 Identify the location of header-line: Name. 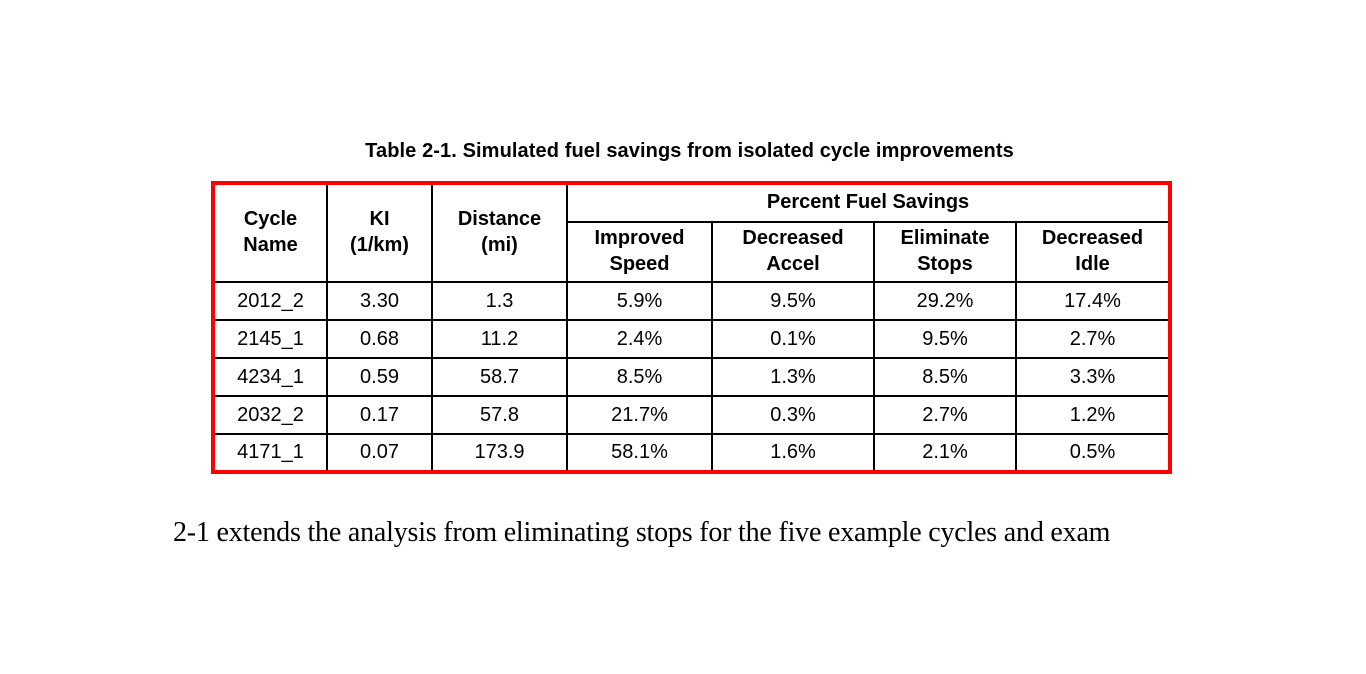
(270, 245).